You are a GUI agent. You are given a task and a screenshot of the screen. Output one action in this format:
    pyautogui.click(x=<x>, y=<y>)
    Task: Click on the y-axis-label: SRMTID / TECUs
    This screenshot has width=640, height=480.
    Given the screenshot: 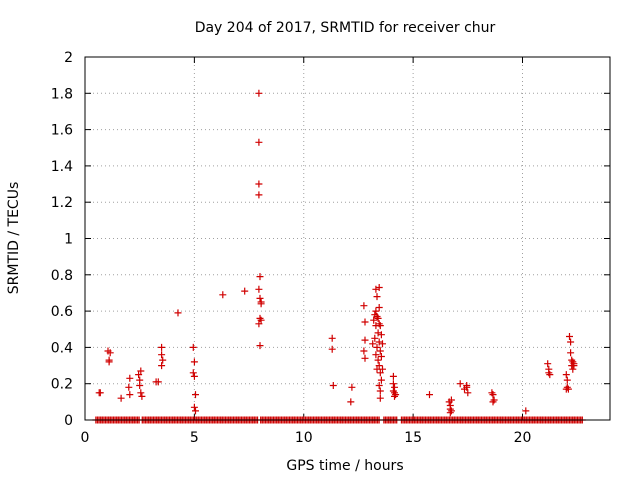 What is the action you would take?
    pyautogui.click(x=14, y=238)
    